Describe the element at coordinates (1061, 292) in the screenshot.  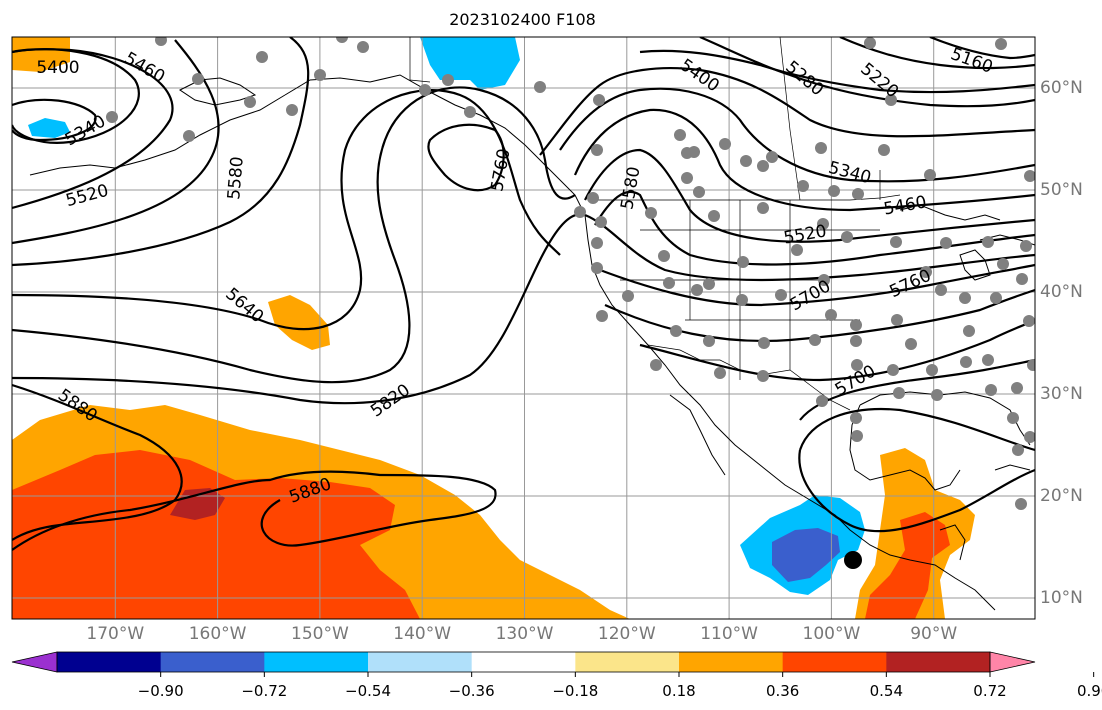
I see `lat-tick-label: 40°N` at that location.